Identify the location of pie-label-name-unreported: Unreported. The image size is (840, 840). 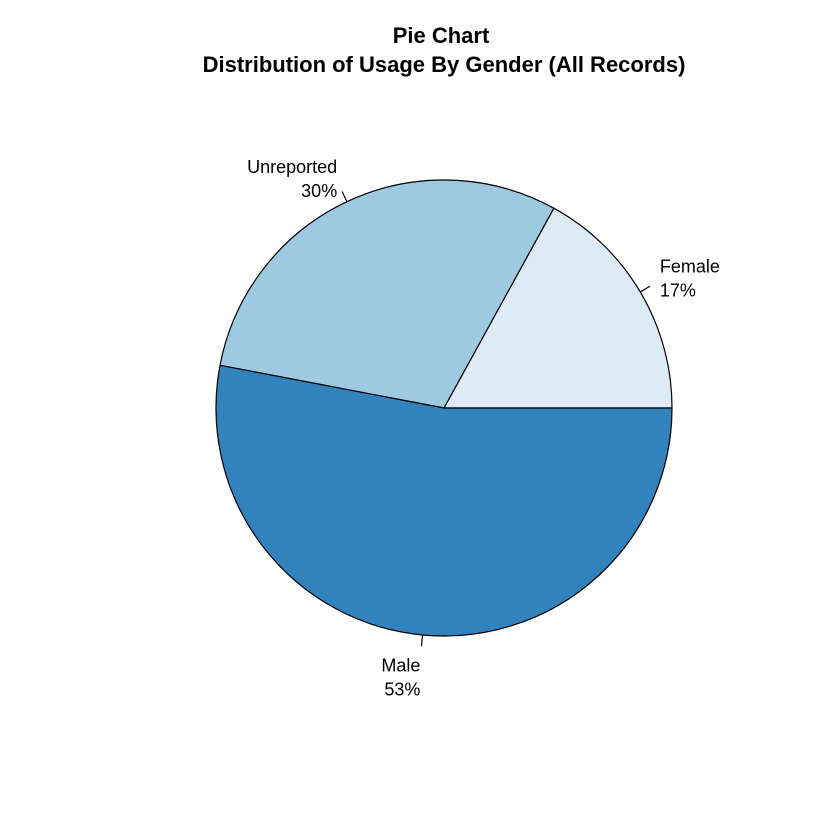
(292, 167).